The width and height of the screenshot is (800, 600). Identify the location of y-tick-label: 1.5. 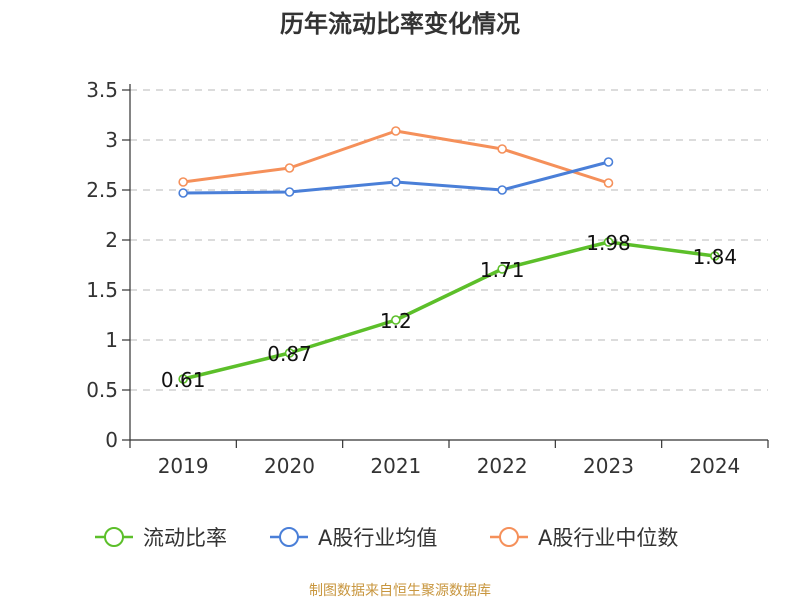
(102, 290).